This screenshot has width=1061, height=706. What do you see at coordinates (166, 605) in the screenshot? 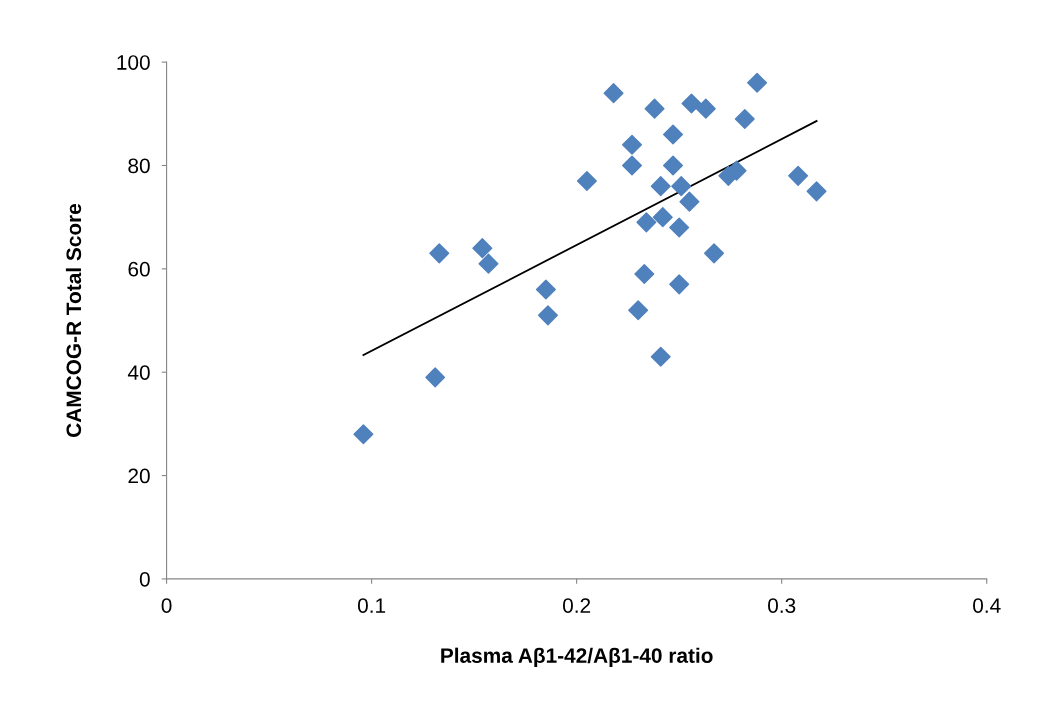
I see `x-tick-label: 0` at bounding box center [166, 605].